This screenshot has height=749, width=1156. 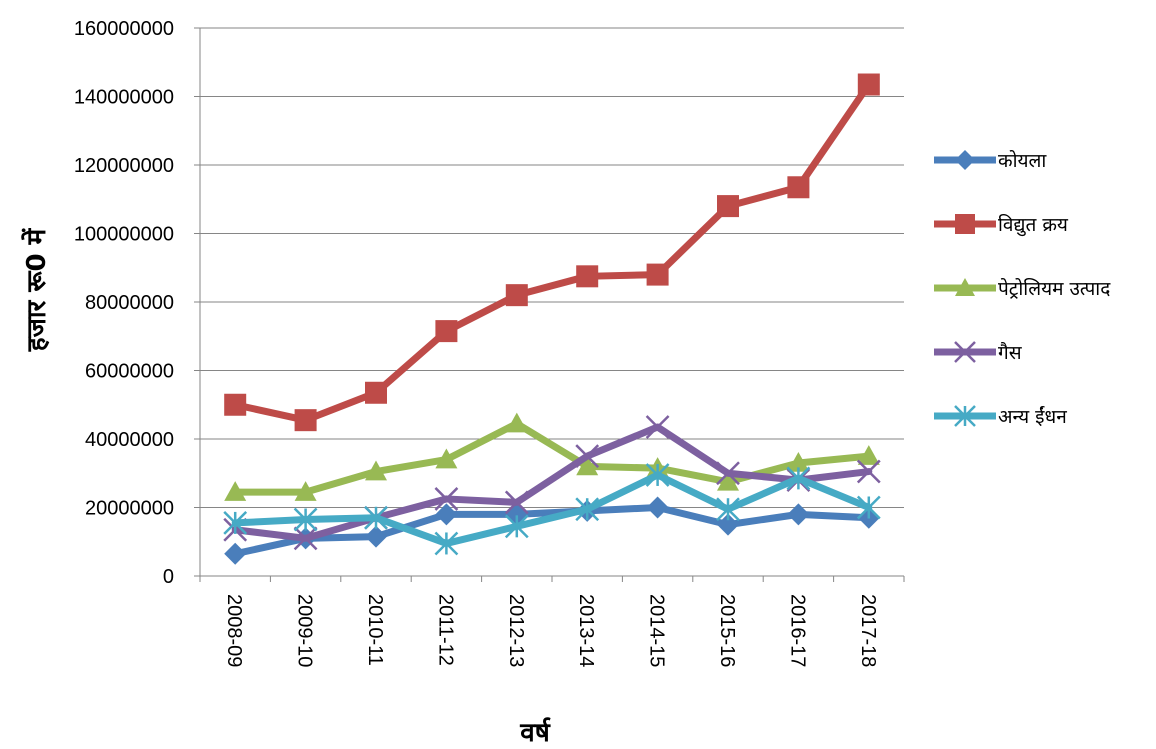 What do you see at coordinates (124, 235) in the screenshot?
I see `y-tick-label: 100000000` at bounding box center [124, 235].